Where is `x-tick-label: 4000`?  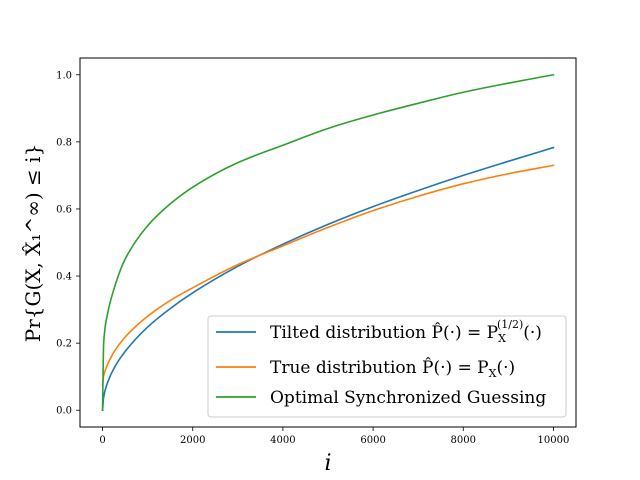
x-tick-label: 4000 is located at coordinates (282, 440).